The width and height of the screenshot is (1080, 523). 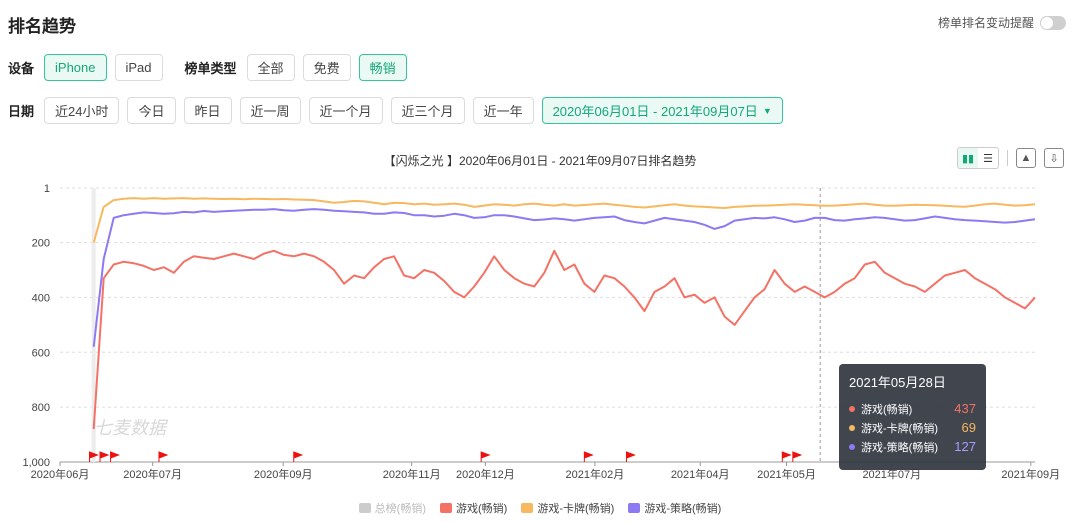 I want to click on x-tick-label: 2020年07月, so click(x=152, y=474).